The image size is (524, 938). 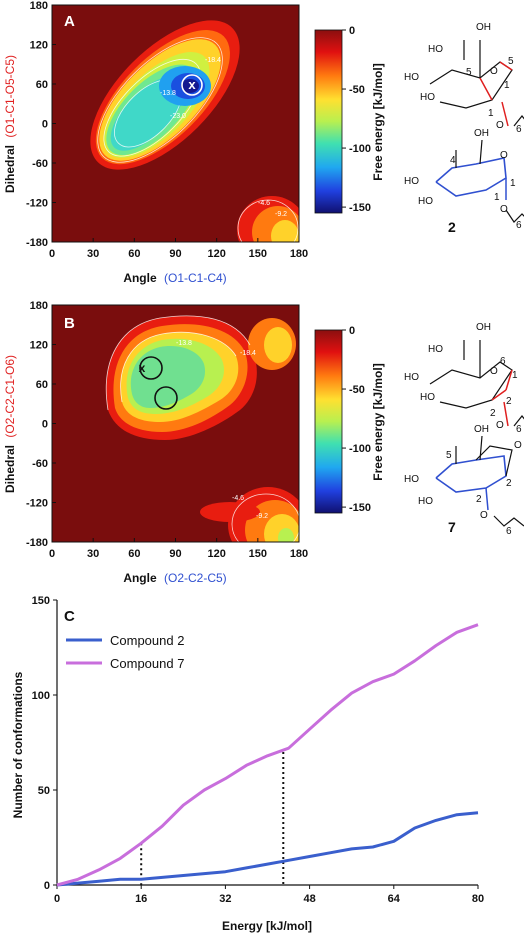 What do you see at coordinates (10, 169) in the screenshot?
I see `heatmap-a-y-label-prefix: Dihedral` at bounding box center [10, 169].